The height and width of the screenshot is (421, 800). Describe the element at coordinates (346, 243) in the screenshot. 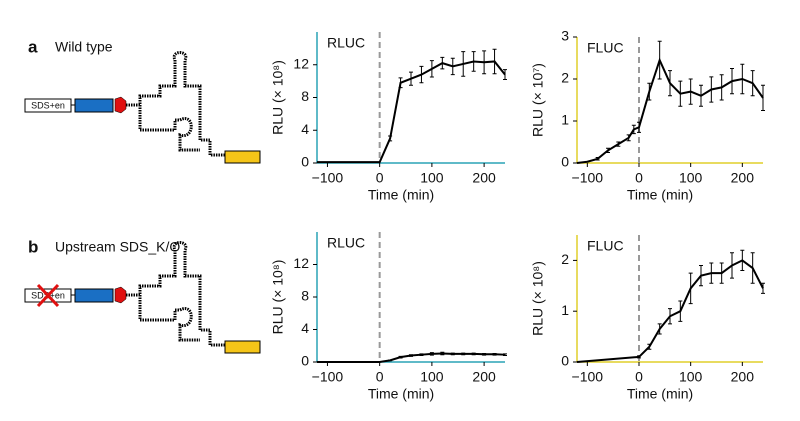

I see `chart-annotation: RLUC` at that location.